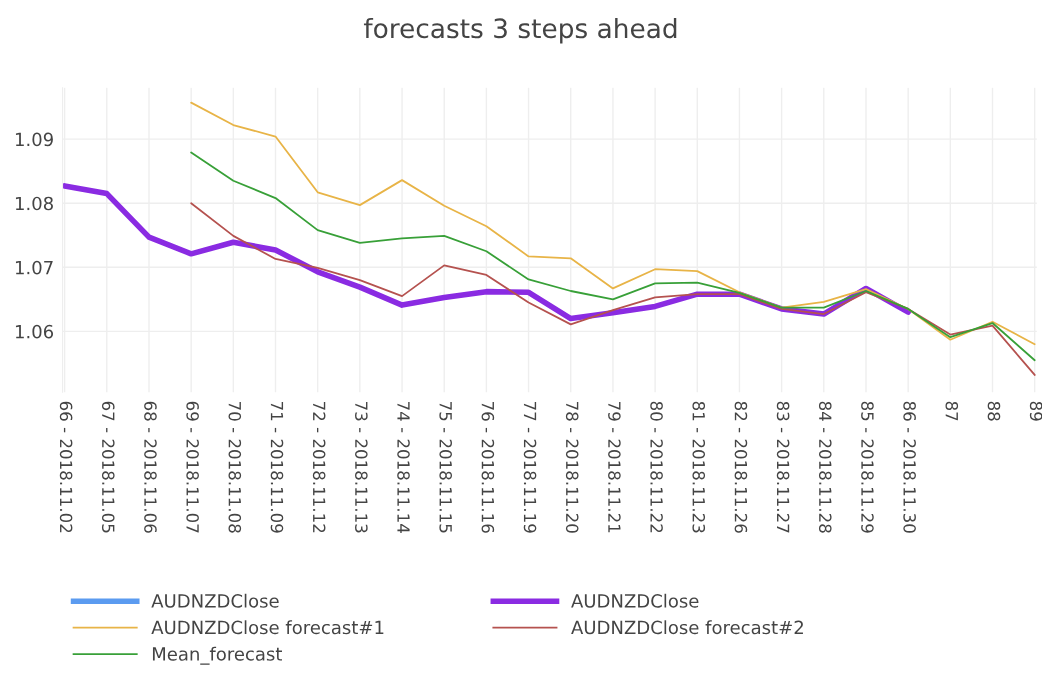  What do you see at coordinates (687, 627) in the screenshot?
I see `legend-label: AUDNZDClose forecast#2` at bounding box center [687, 627].